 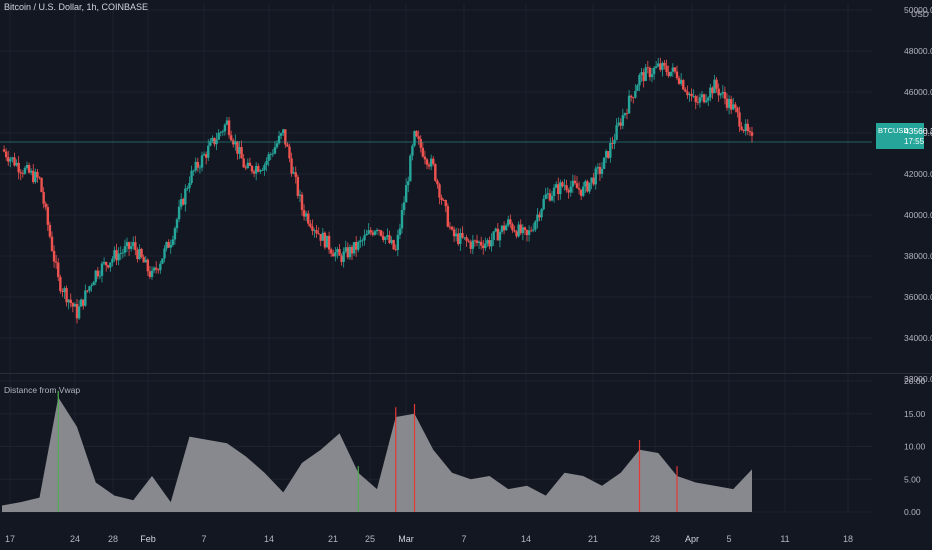 I want to click on indicator-tick-label: 0.00, so click(x=912, y=512).